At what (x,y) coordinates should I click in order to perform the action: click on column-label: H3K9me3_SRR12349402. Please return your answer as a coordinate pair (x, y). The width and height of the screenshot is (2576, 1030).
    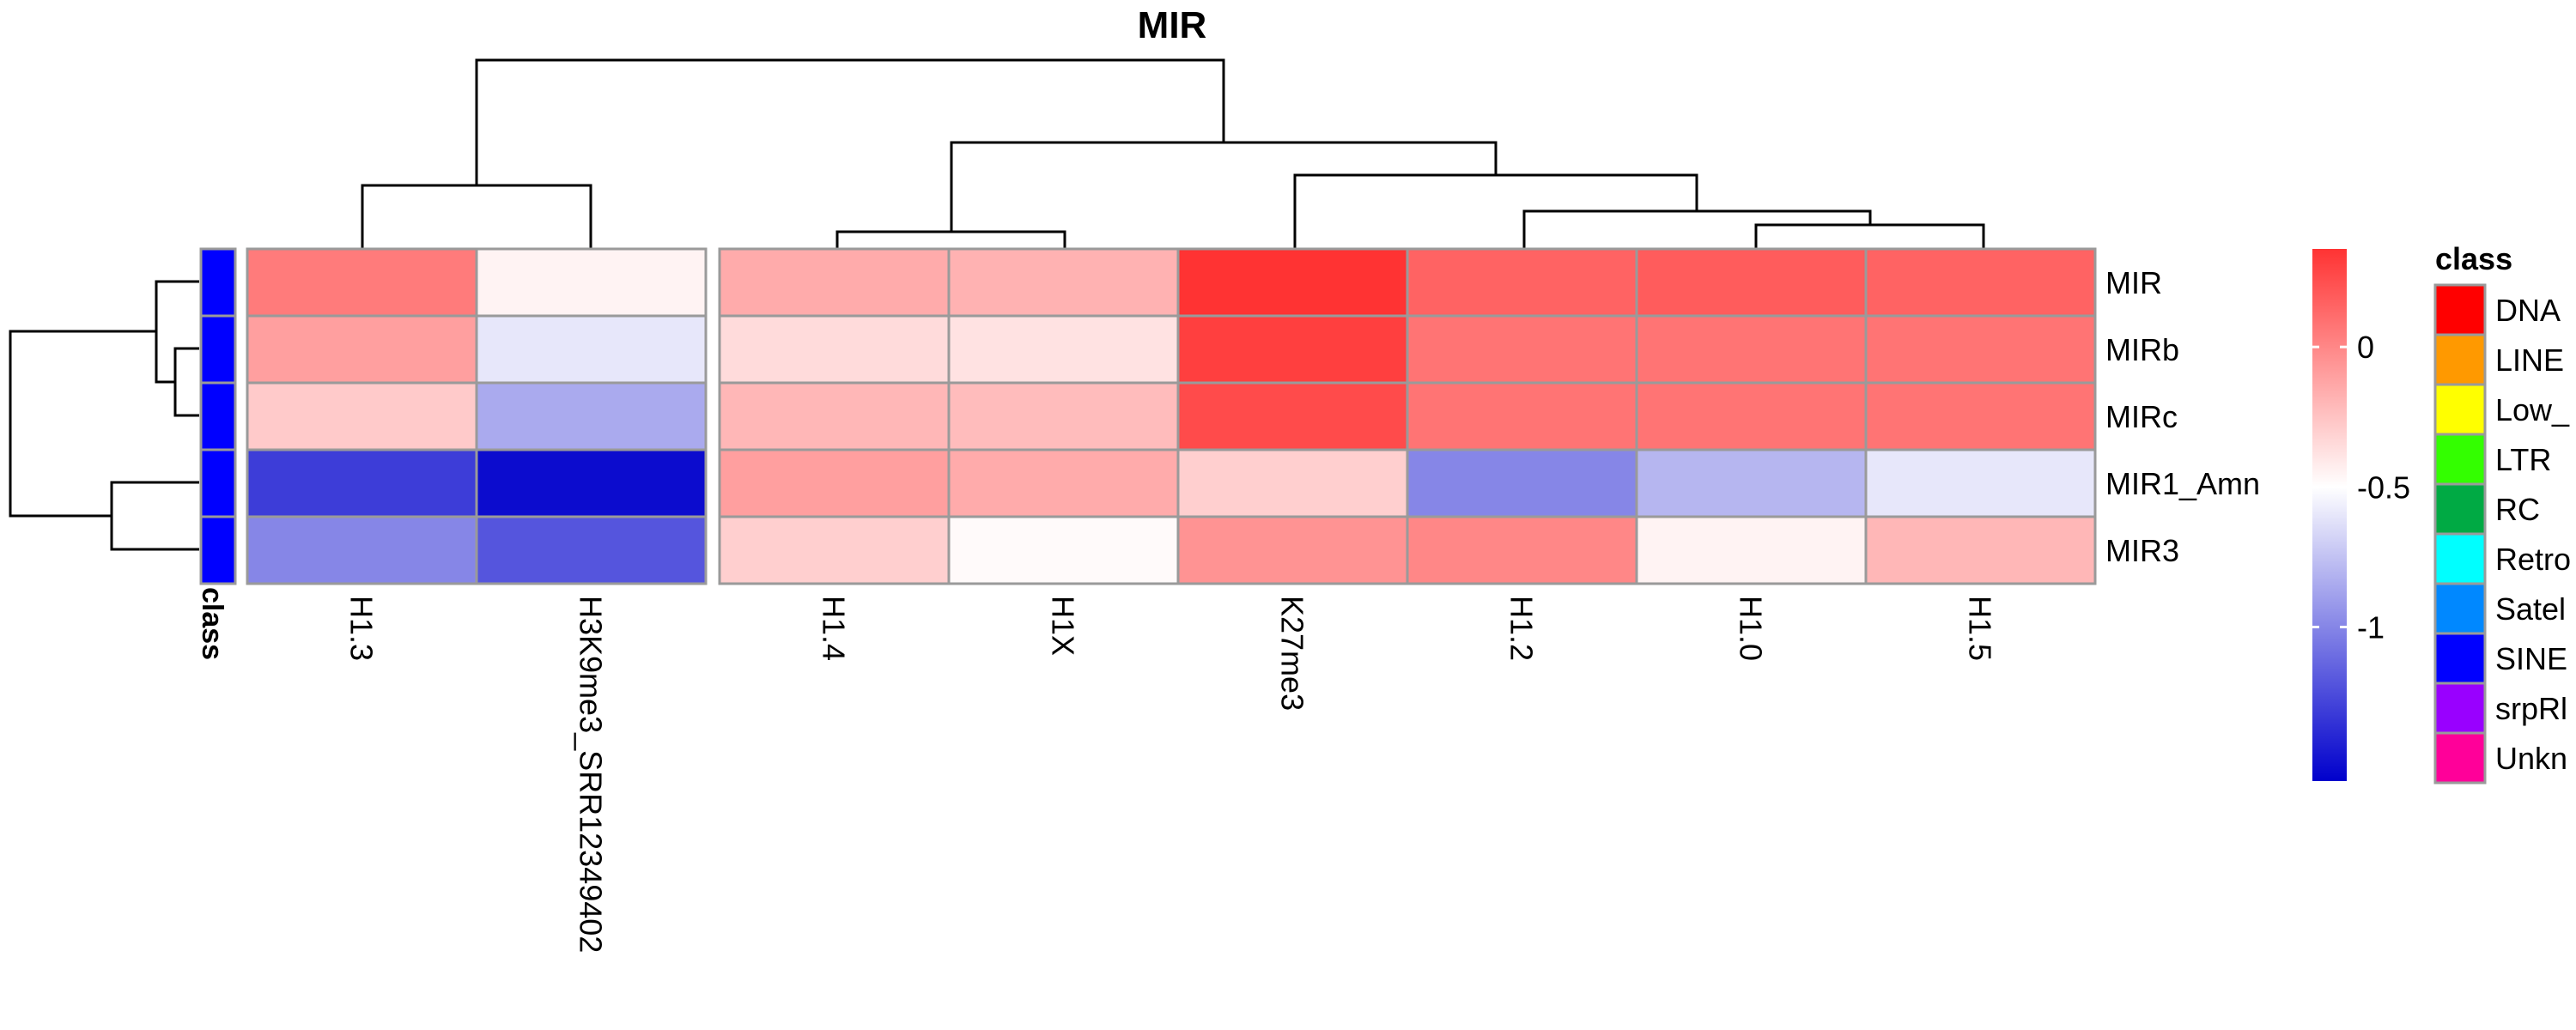
    Looking at the image, I should click on (591, 774).